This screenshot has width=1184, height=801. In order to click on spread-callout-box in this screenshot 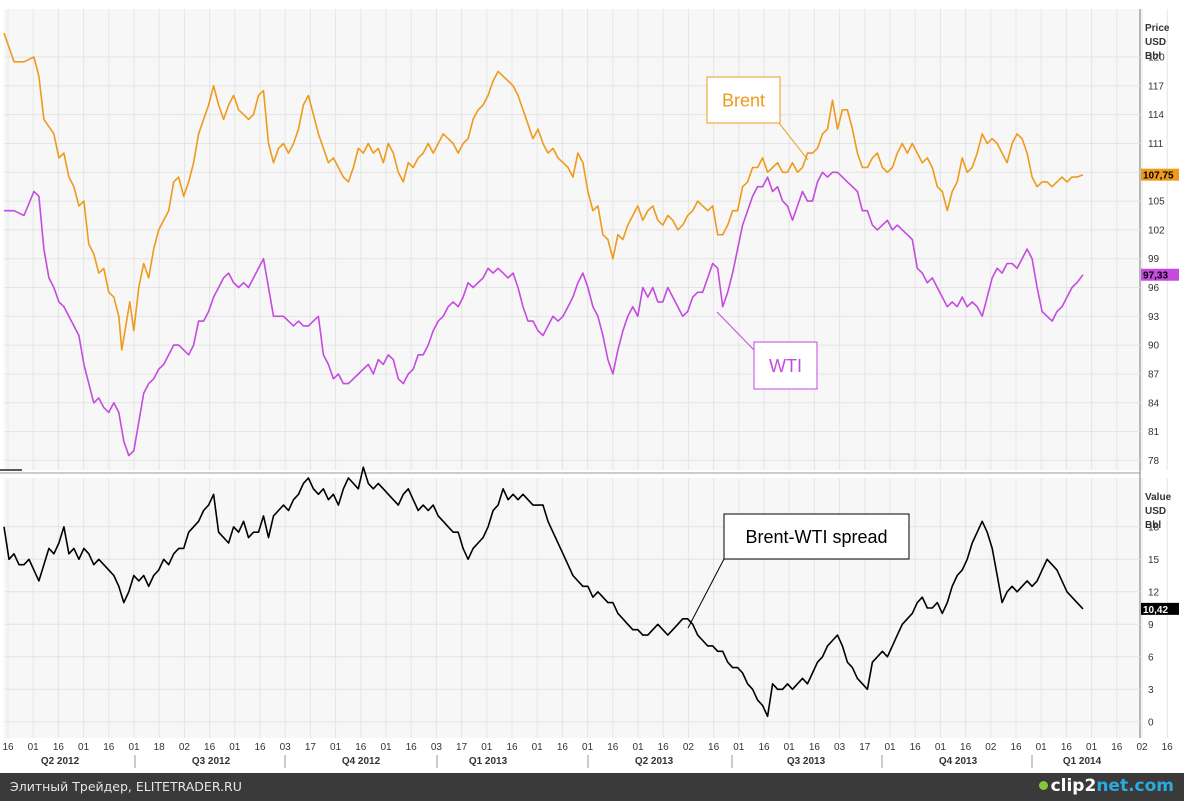, I will do `click(816, 536)`.